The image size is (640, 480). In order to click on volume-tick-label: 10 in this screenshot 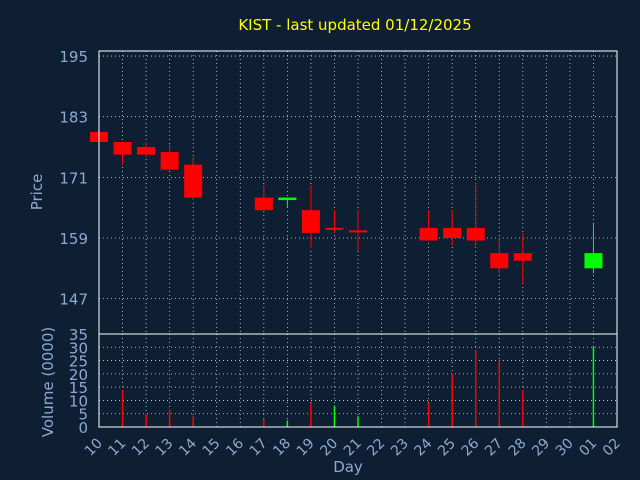, I will do `click(78, 401)`.